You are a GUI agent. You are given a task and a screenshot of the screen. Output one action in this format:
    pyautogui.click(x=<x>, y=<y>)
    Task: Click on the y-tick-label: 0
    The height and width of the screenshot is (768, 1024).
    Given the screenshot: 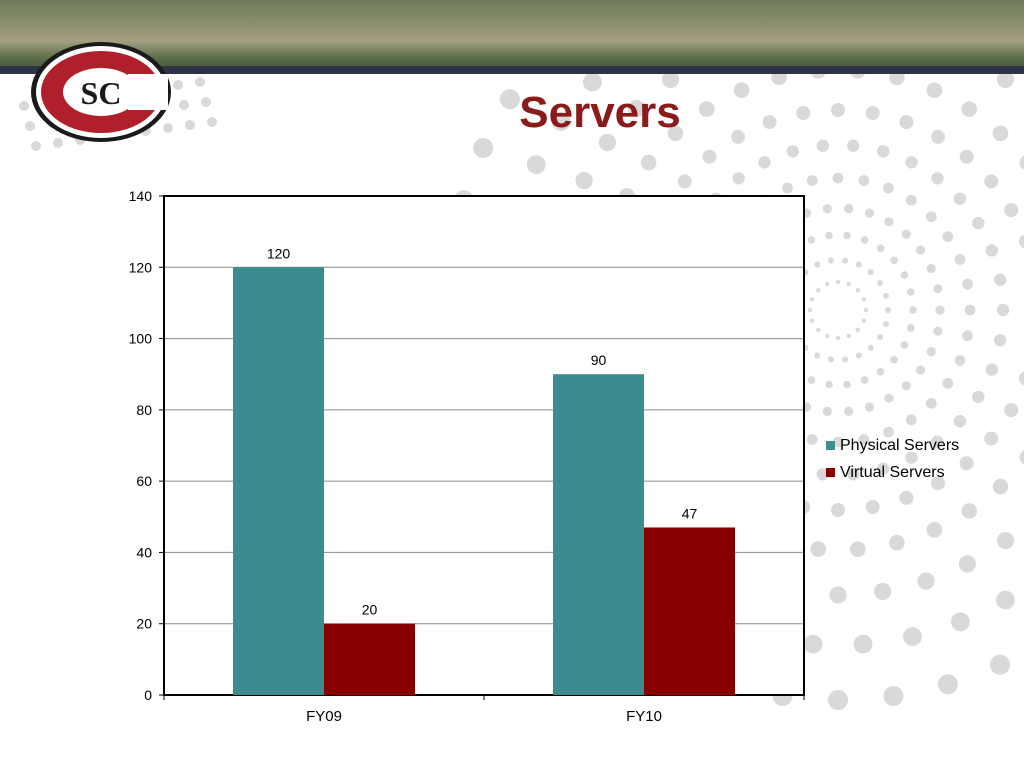 What is the action you would take?
    pyautogui.click(x=148, y=695)
    